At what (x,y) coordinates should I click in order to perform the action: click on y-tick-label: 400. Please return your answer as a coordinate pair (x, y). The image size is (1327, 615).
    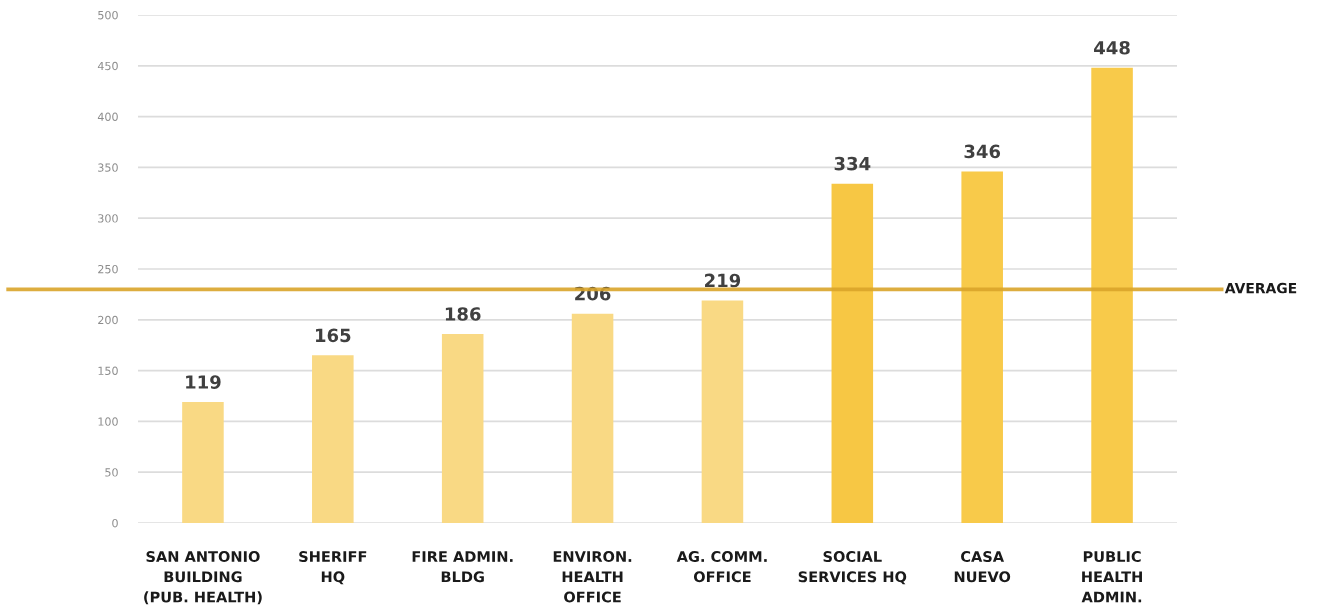
    Looking at the image, I should click on (107, 116).